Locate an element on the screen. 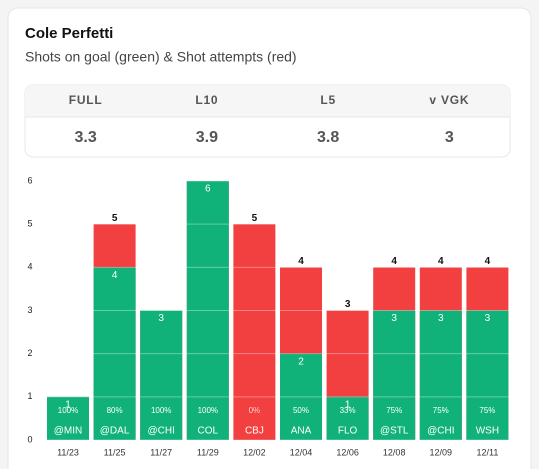  x-tick-label: 12/04 is located at coordinates (301, 452).